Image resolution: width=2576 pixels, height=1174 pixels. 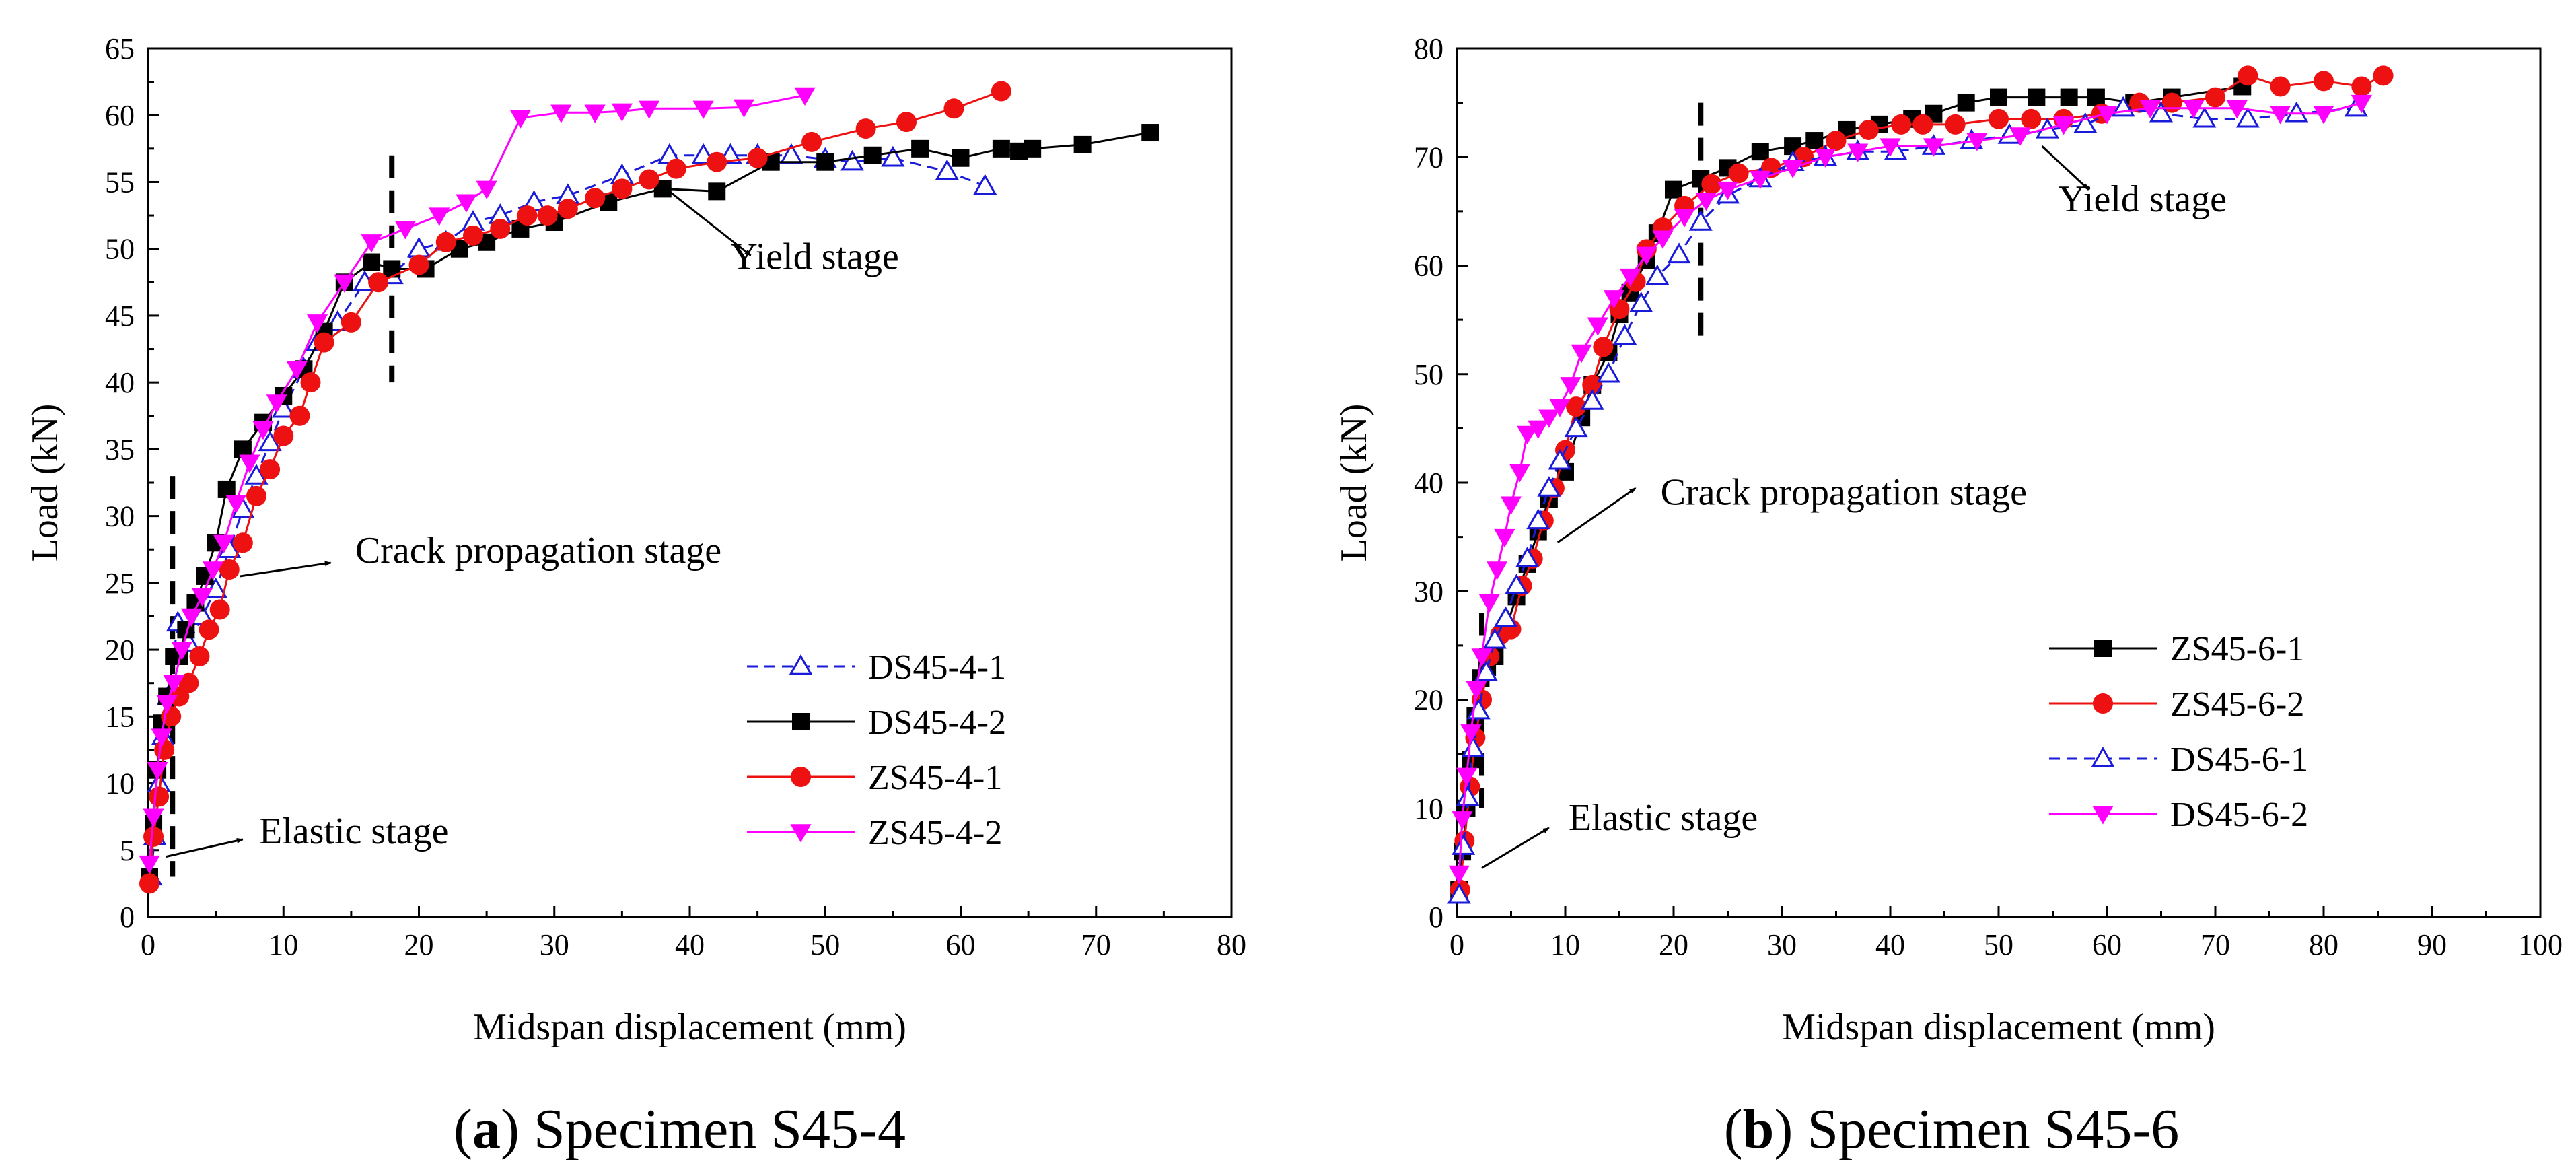 I want to click on panel-b-caption: (b) Specimen S45-6, so click(x=1952, y=1129).